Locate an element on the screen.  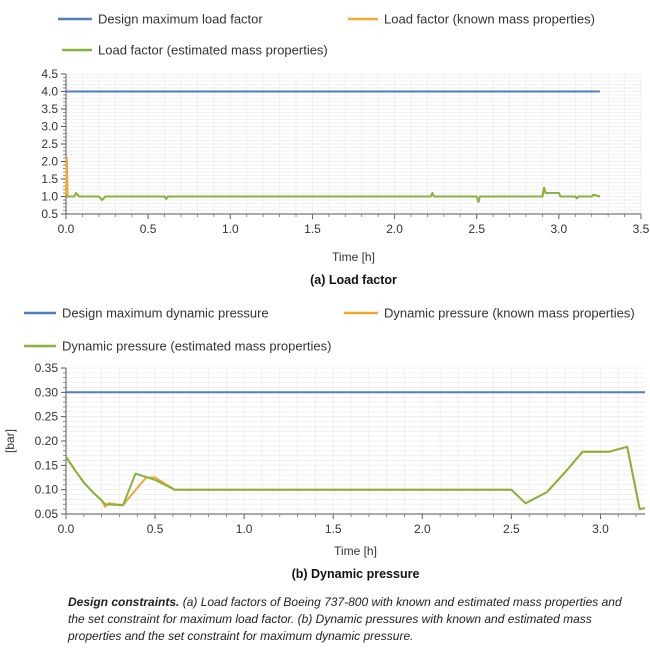
panel-a-x-tick-label: 0.5 is located at coordinates (148, 229).